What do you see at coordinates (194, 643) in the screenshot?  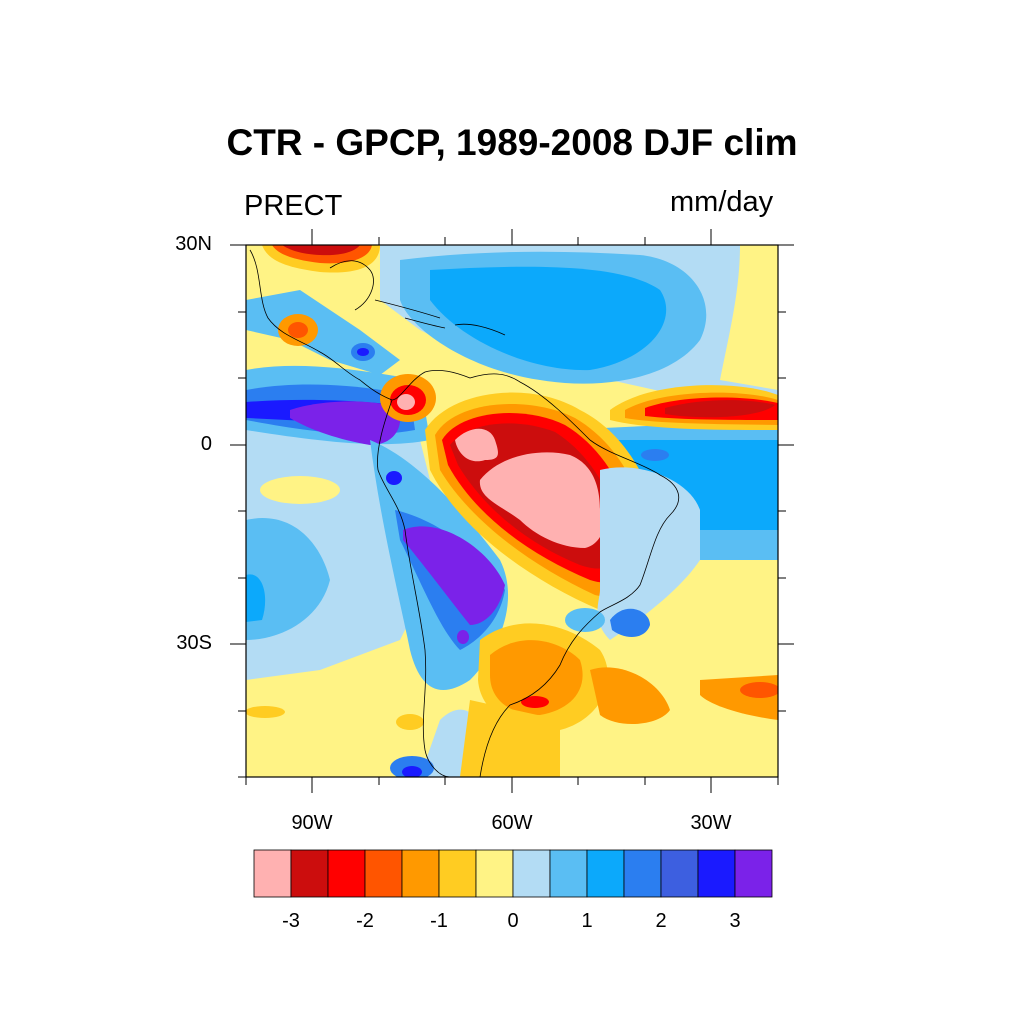 I see `lat-label-30s: 30S` at bounding box center [194, 643].